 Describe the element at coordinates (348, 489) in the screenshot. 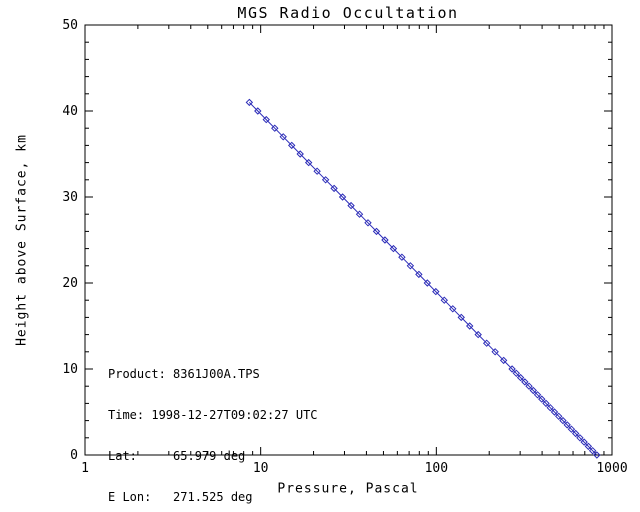

I see `x-axis-label: Pressure, Pascal` at that location.